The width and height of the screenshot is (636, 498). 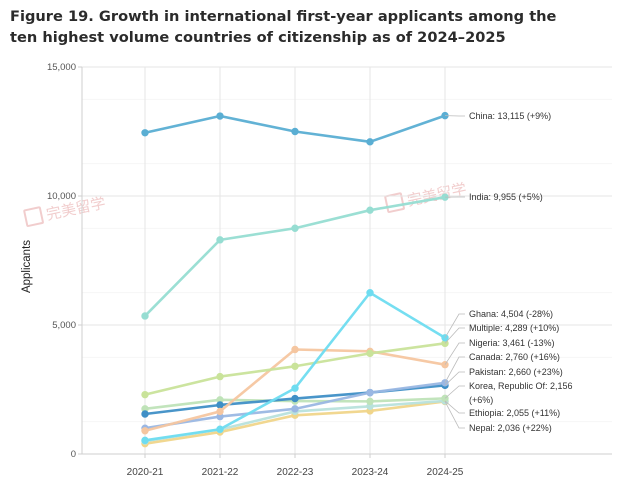 What do you see at coordinates (514, 328) in the screenshot?
I see `end-label-multiple: Multiple: 4,289 (+10%)` at bounding box center [514, 328].